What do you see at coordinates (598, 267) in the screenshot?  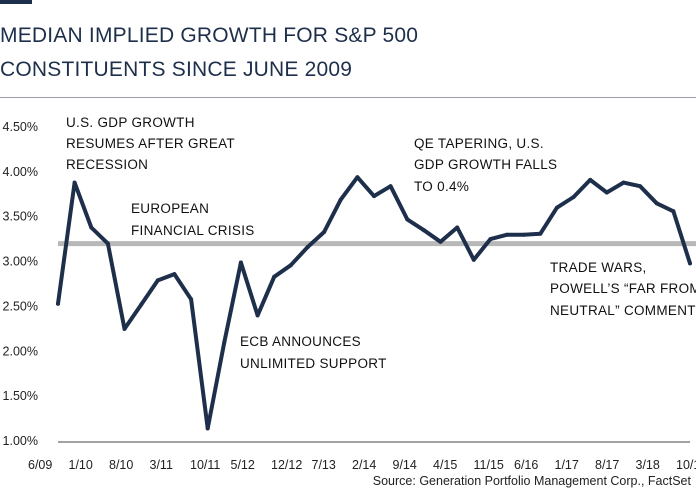 I see `annotation-trade-wars-line-1: TRADE WARS,` at bounding box center [598, 267].